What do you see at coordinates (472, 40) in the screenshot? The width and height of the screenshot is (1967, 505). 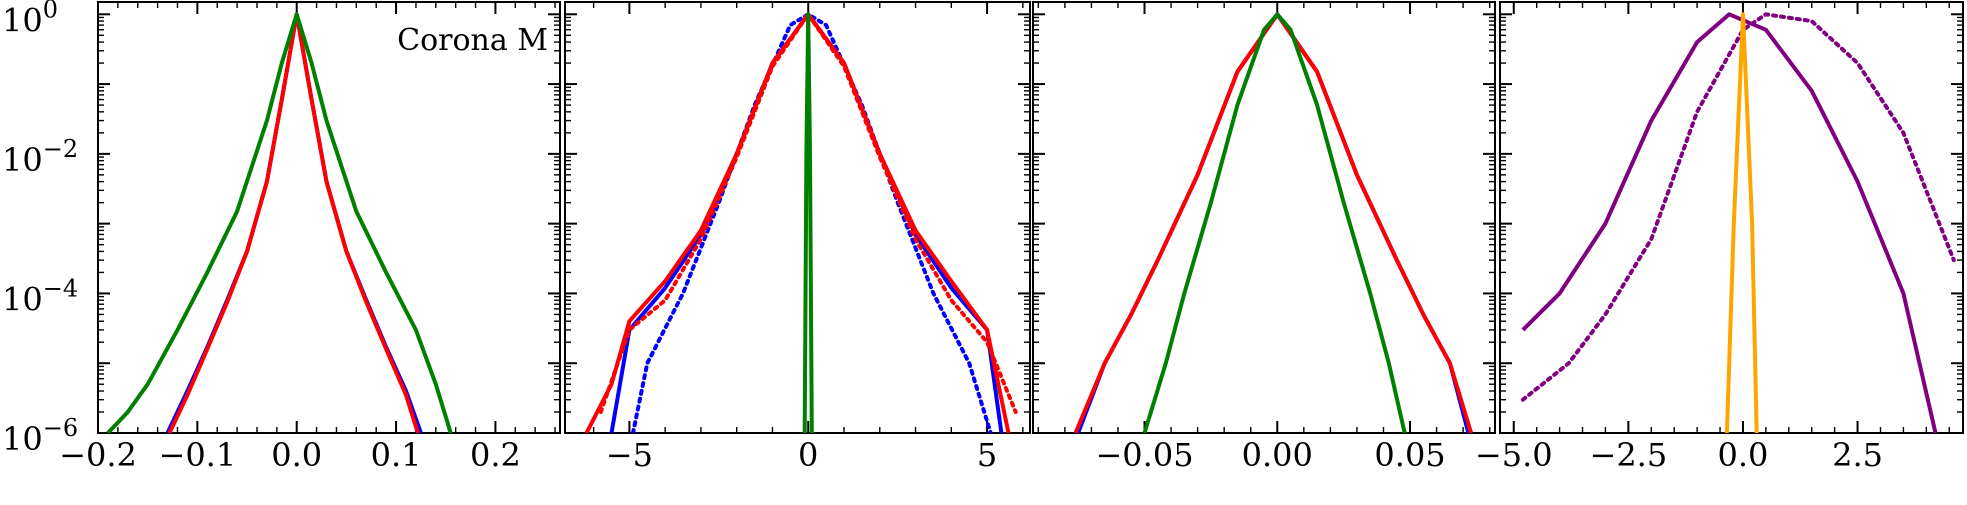 I see `panel-annotation: Corona M` at bounding box center [472, 40].